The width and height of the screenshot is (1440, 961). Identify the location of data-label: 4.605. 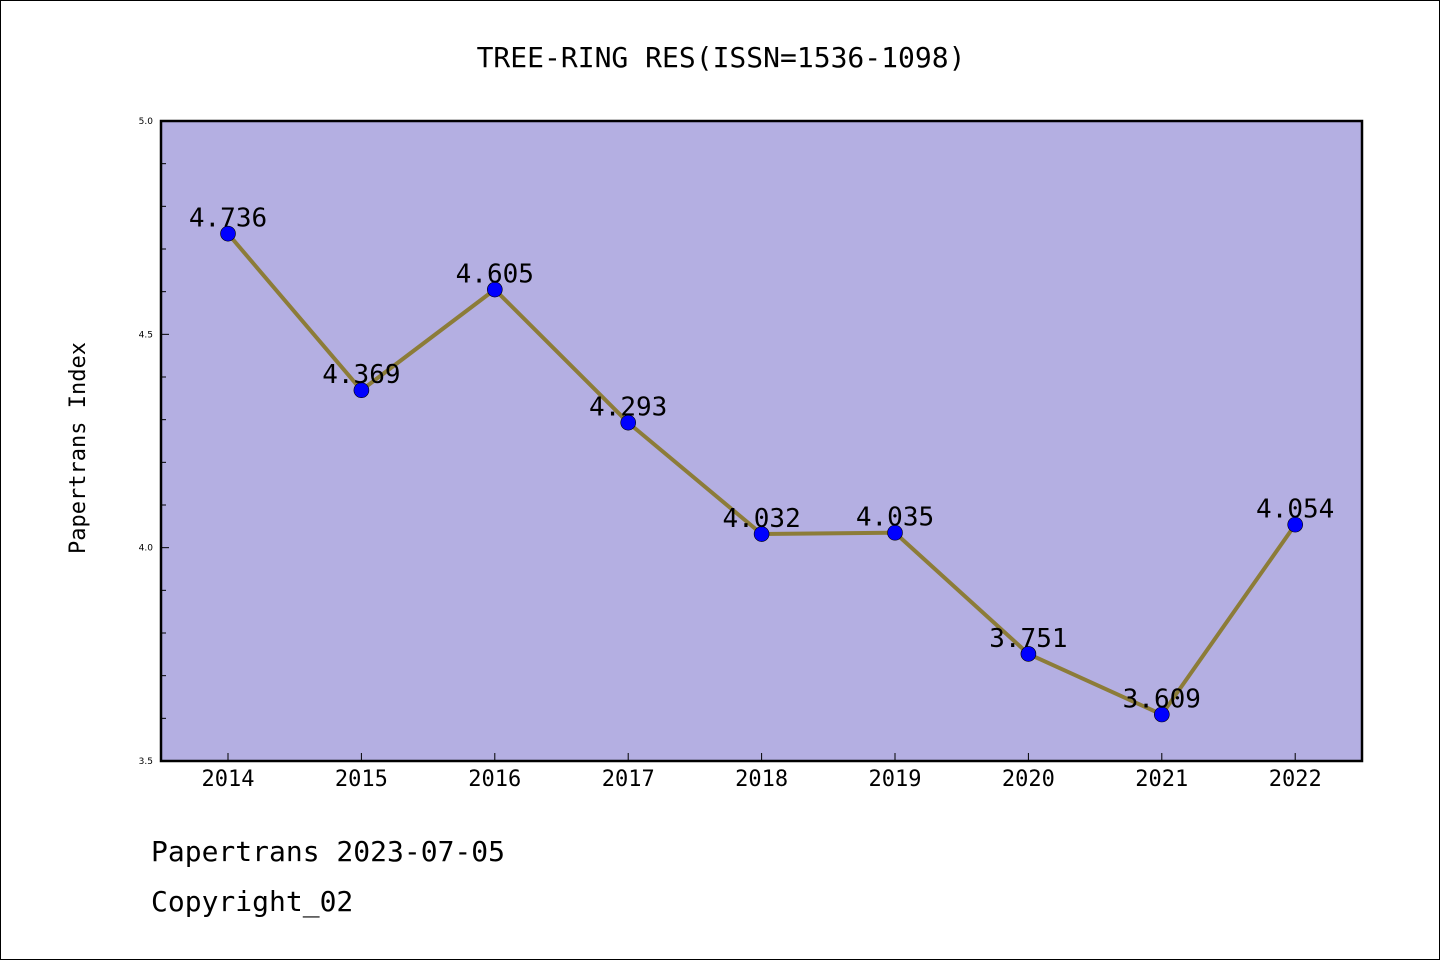
(495, 275).